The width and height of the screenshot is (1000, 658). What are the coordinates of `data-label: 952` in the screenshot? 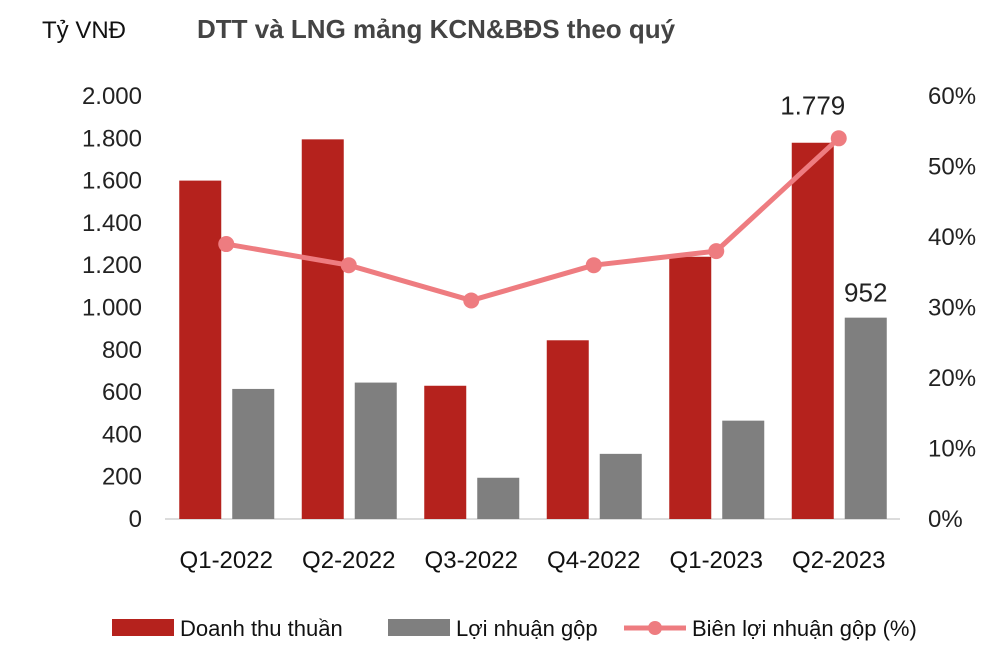 It's located at (865, 293).